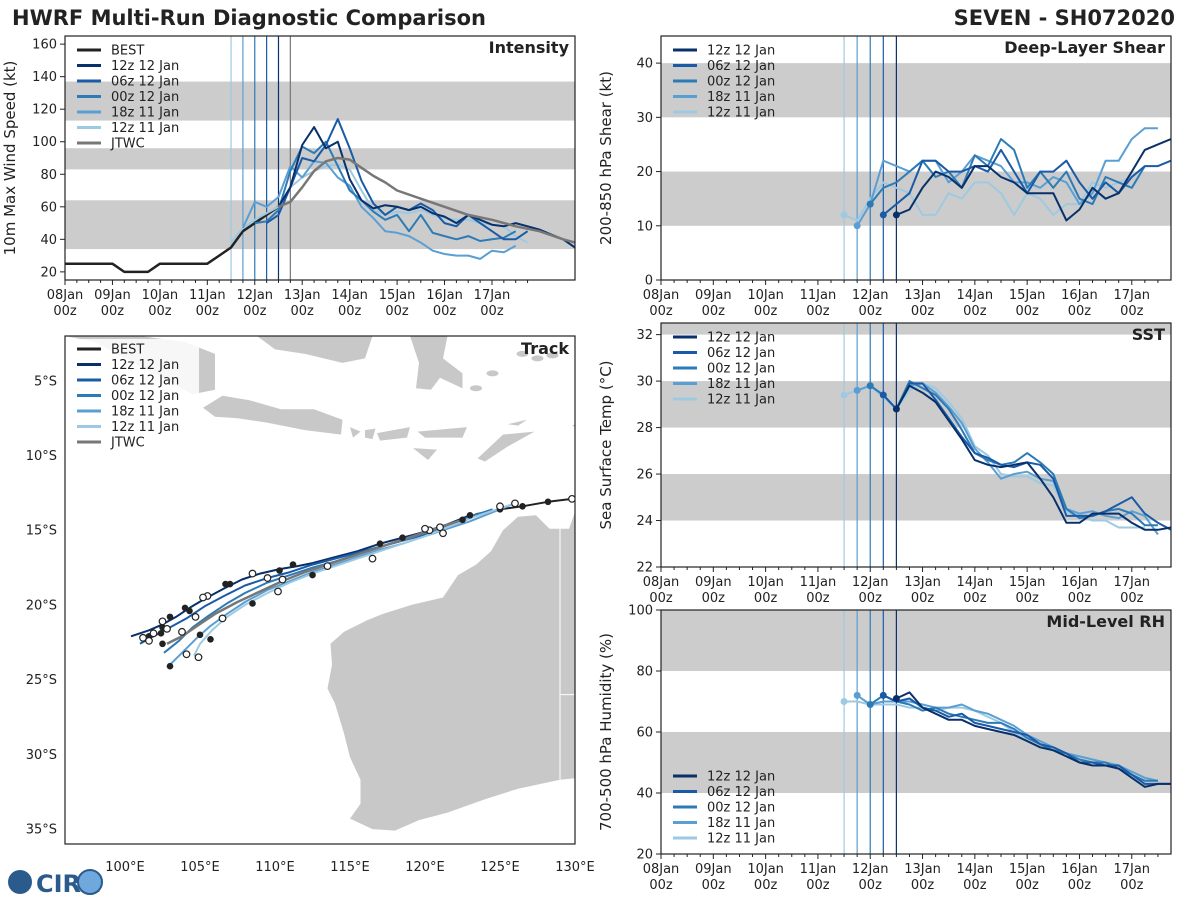  I want to click on intensity-xtick-label: 17Jan, so click(492, 295).